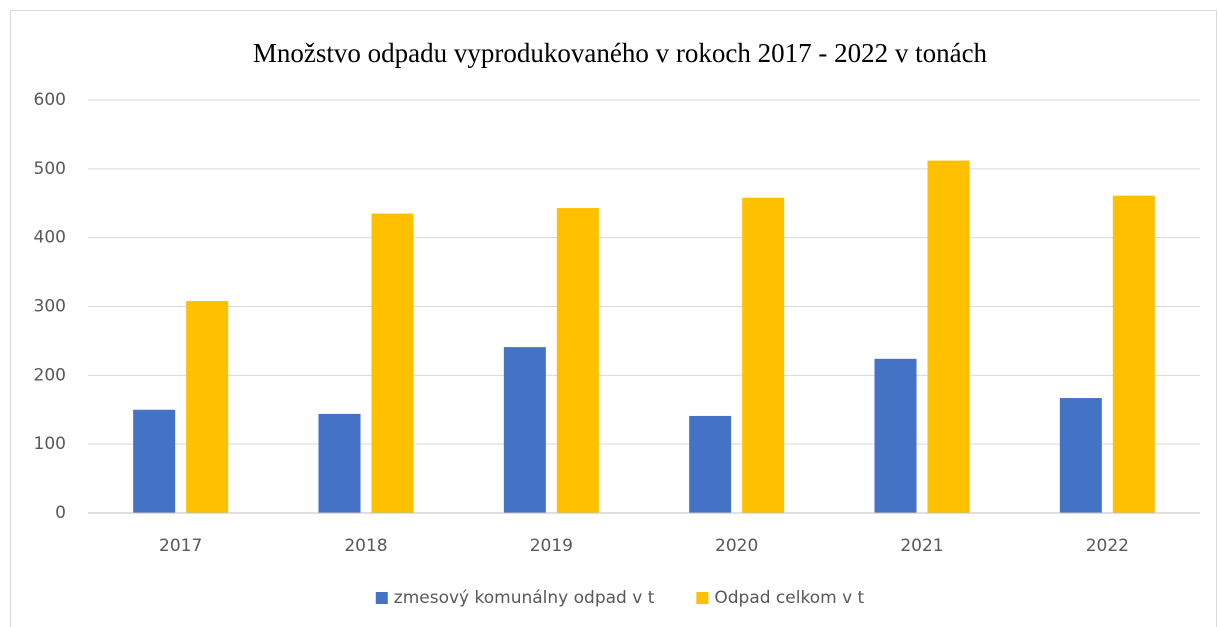 This screenshot has width=1218, height=627. Describe the element at coordinates (50, 100) in the screenshot. I see `y-tick-label: 600` at that location.